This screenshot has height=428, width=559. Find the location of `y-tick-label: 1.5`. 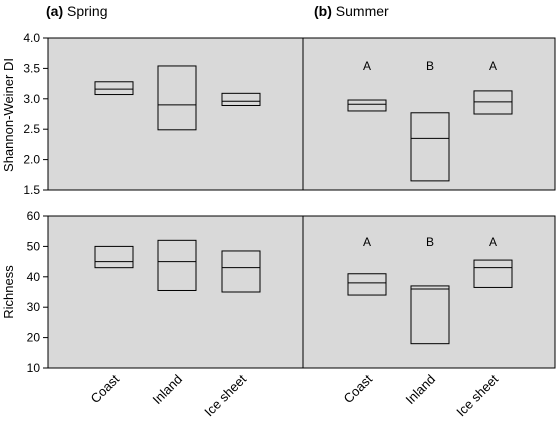

y-tick-label: 1.5 is located at coordinates (31, 190).